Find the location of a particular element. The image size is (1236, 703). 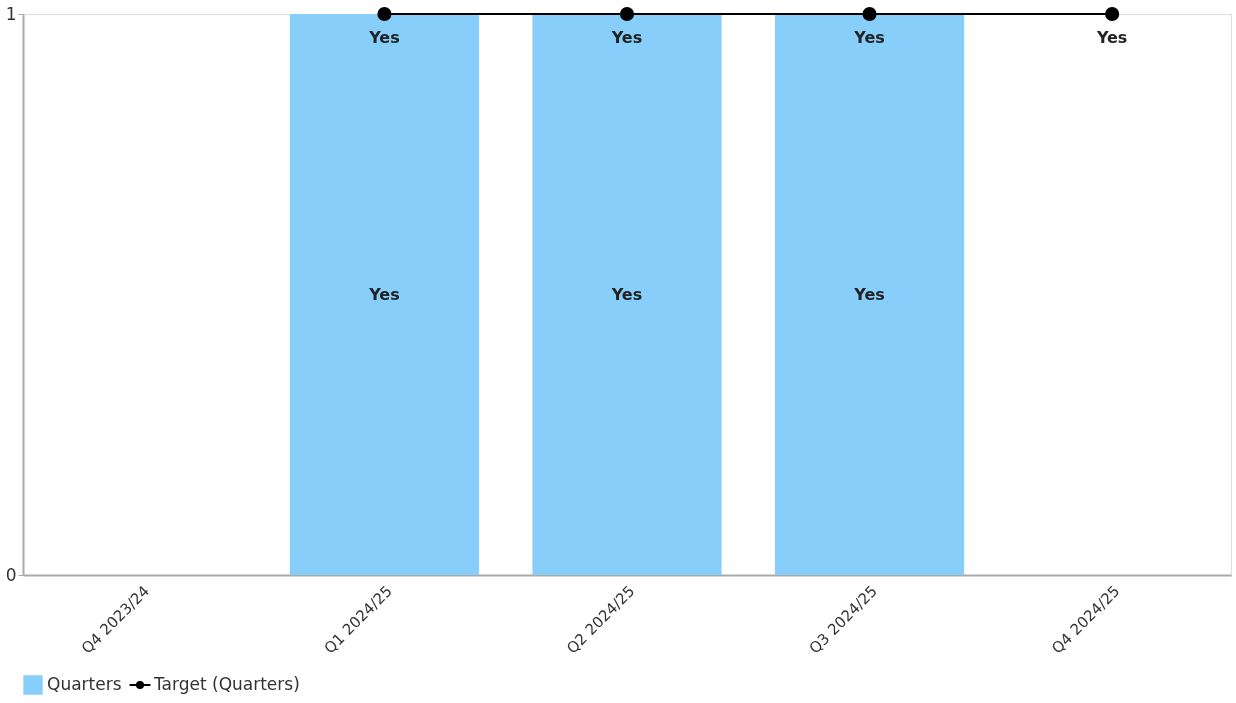

legend-label: Target (Quarters) is located at coordinates (226, 684).